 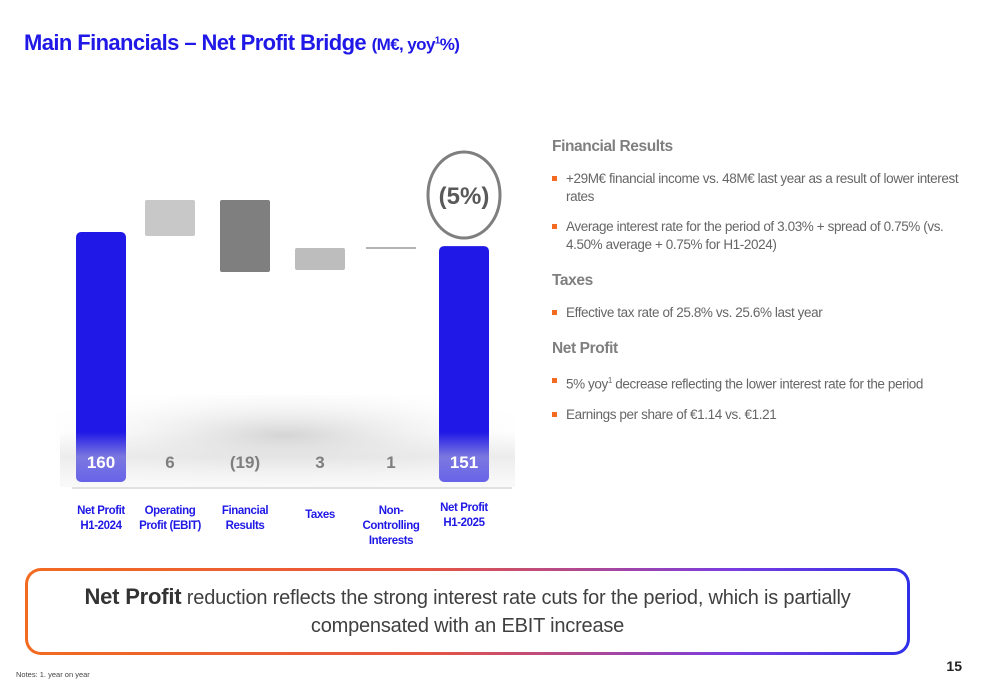 I want to click on category-label-operating-profit-ebit: Operating Profit (EBIT), so click(x=170, y=518).